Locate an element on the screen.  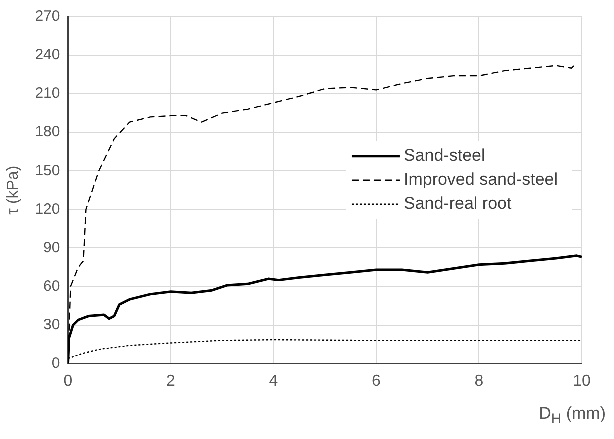
x-tick-label: 2 is located at coordinates (171, 381).